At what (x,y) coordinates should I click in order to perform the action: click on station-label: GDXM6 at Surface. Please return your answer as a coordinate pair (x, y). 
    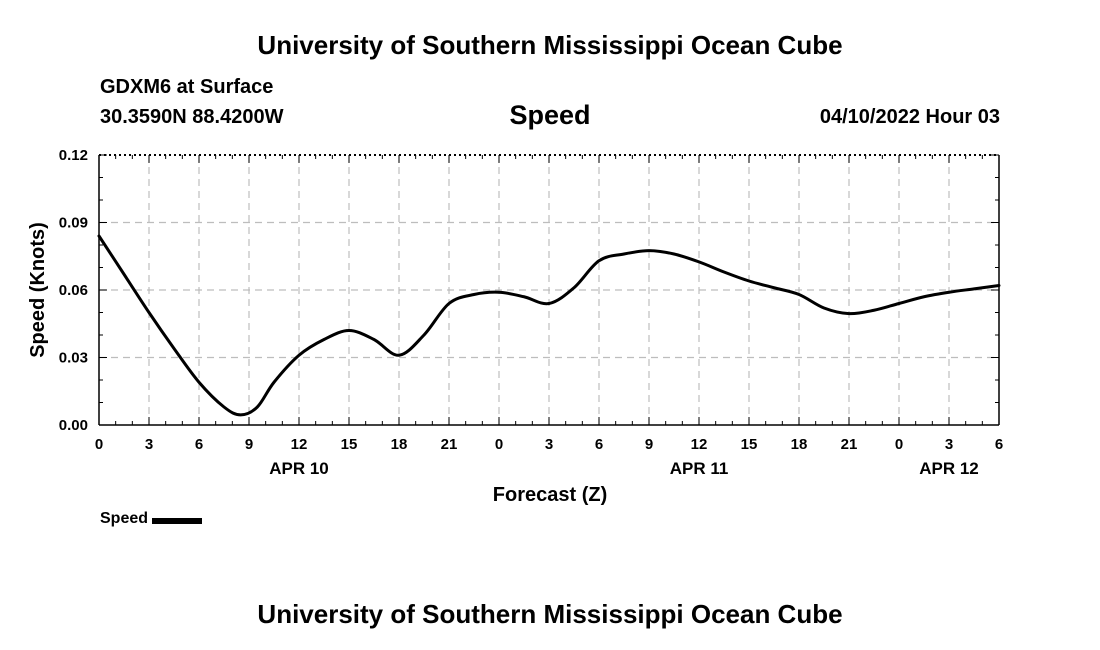
    Looking at the image, I should click on (187, 87).